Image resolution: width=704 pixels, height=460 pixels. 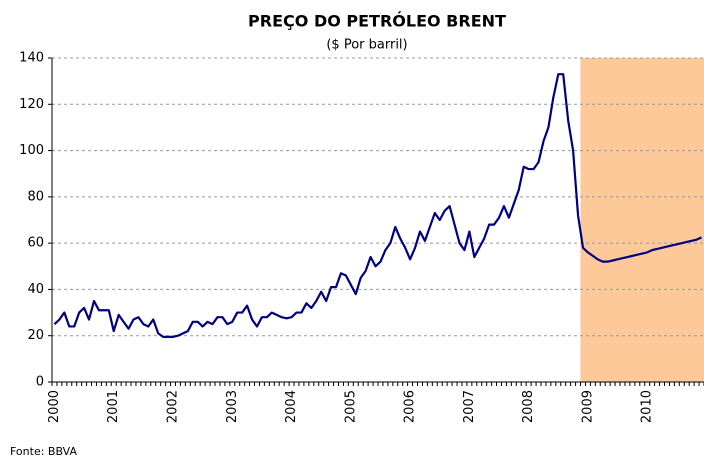 I want to click on x-tick-label: 2005, so click(x=350, y=406).